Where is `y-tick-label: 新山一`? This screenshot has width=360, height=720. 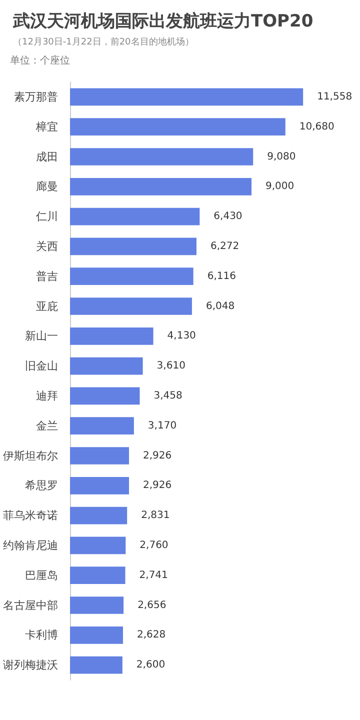
y-tick-label: 新山一 is located at coordinates (41, 336).